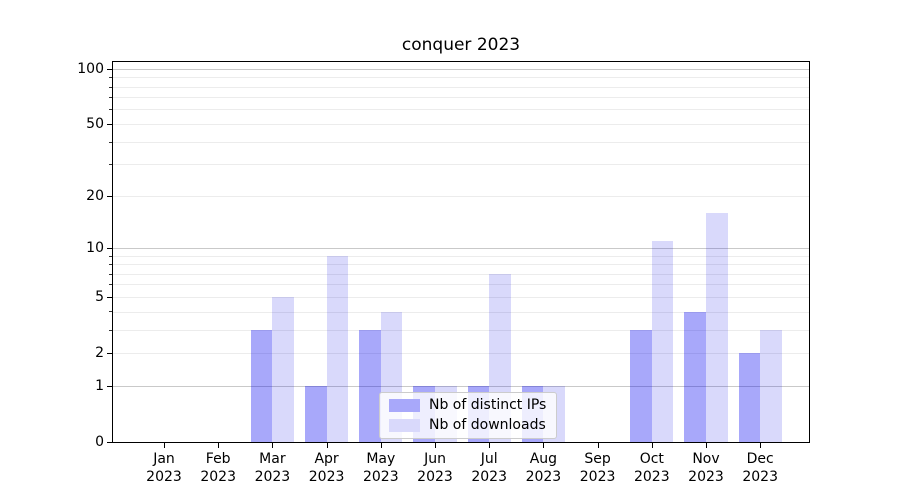 Image resolution: width=900 pixels, height=500 pixels. What do you see at coordinates (749, 397) in the screenshot?
I see `bar-ips-dec` at bounding box center [749, 397].